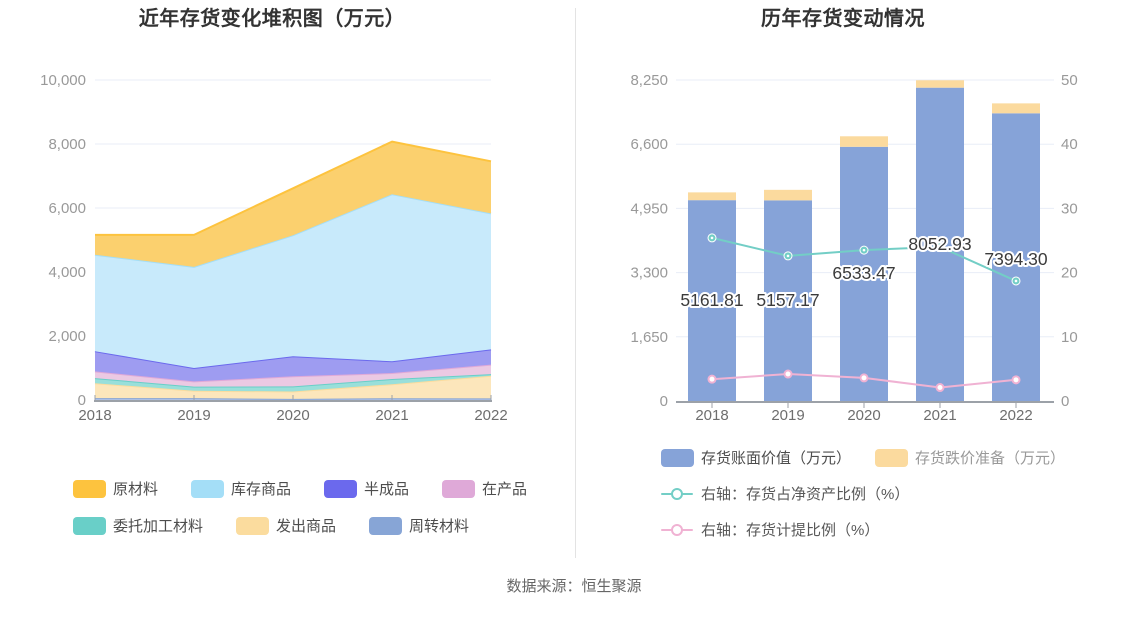 The height and width of the screenshot is (619, 1148). I want to click on legend-item: 半成品, so click(366, 488).